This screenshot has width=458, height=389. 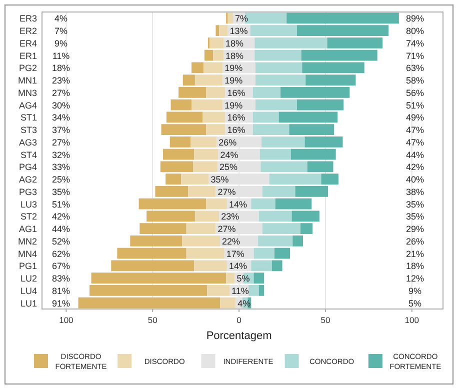 I want to click on y-tick-label: ST2, so click(x=28, y=217).